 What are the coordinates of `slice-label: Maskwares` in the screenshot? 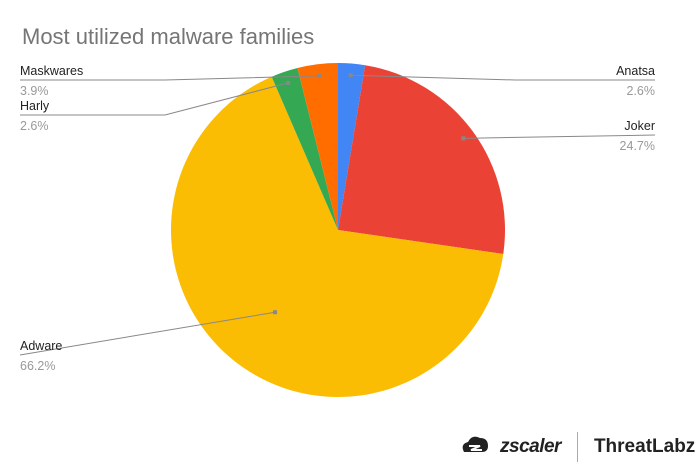 It's located at (51, 71).